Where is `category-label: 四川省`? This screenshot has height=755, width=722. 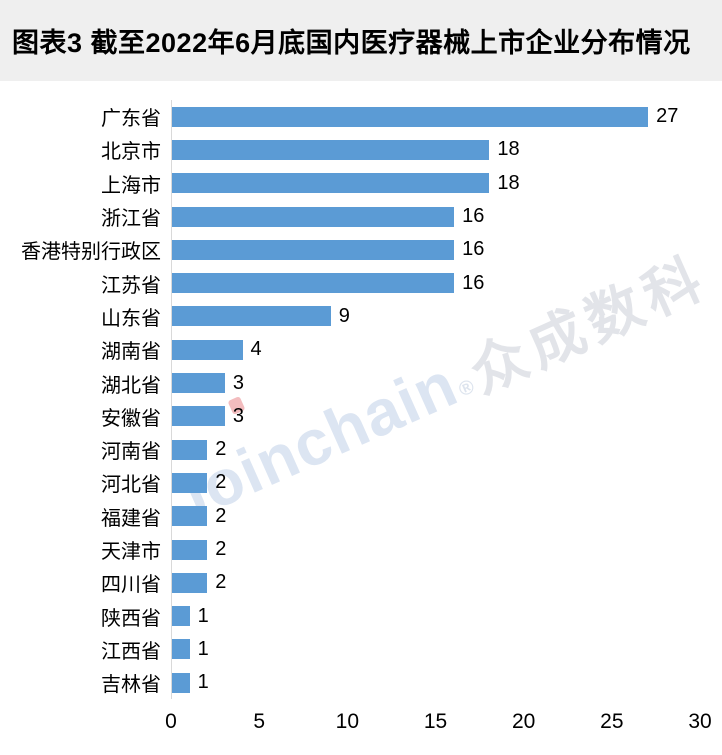
category-label: 四川省 is located at coordinates (131, 585).